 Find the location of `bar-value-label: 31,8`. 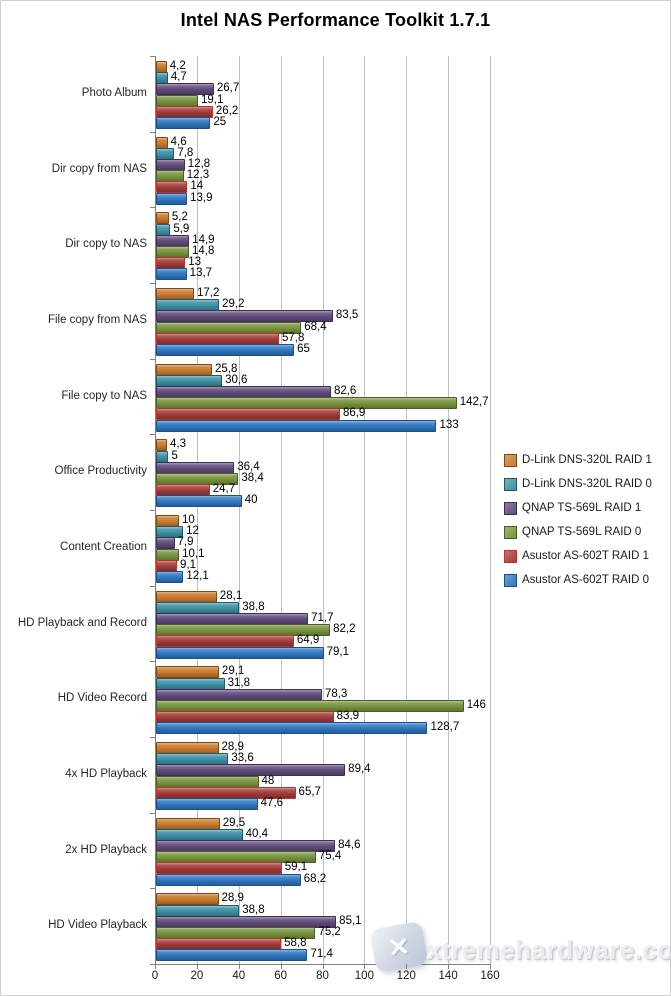

bar-value-label: 31,8 is located at coordinates (238, 682).